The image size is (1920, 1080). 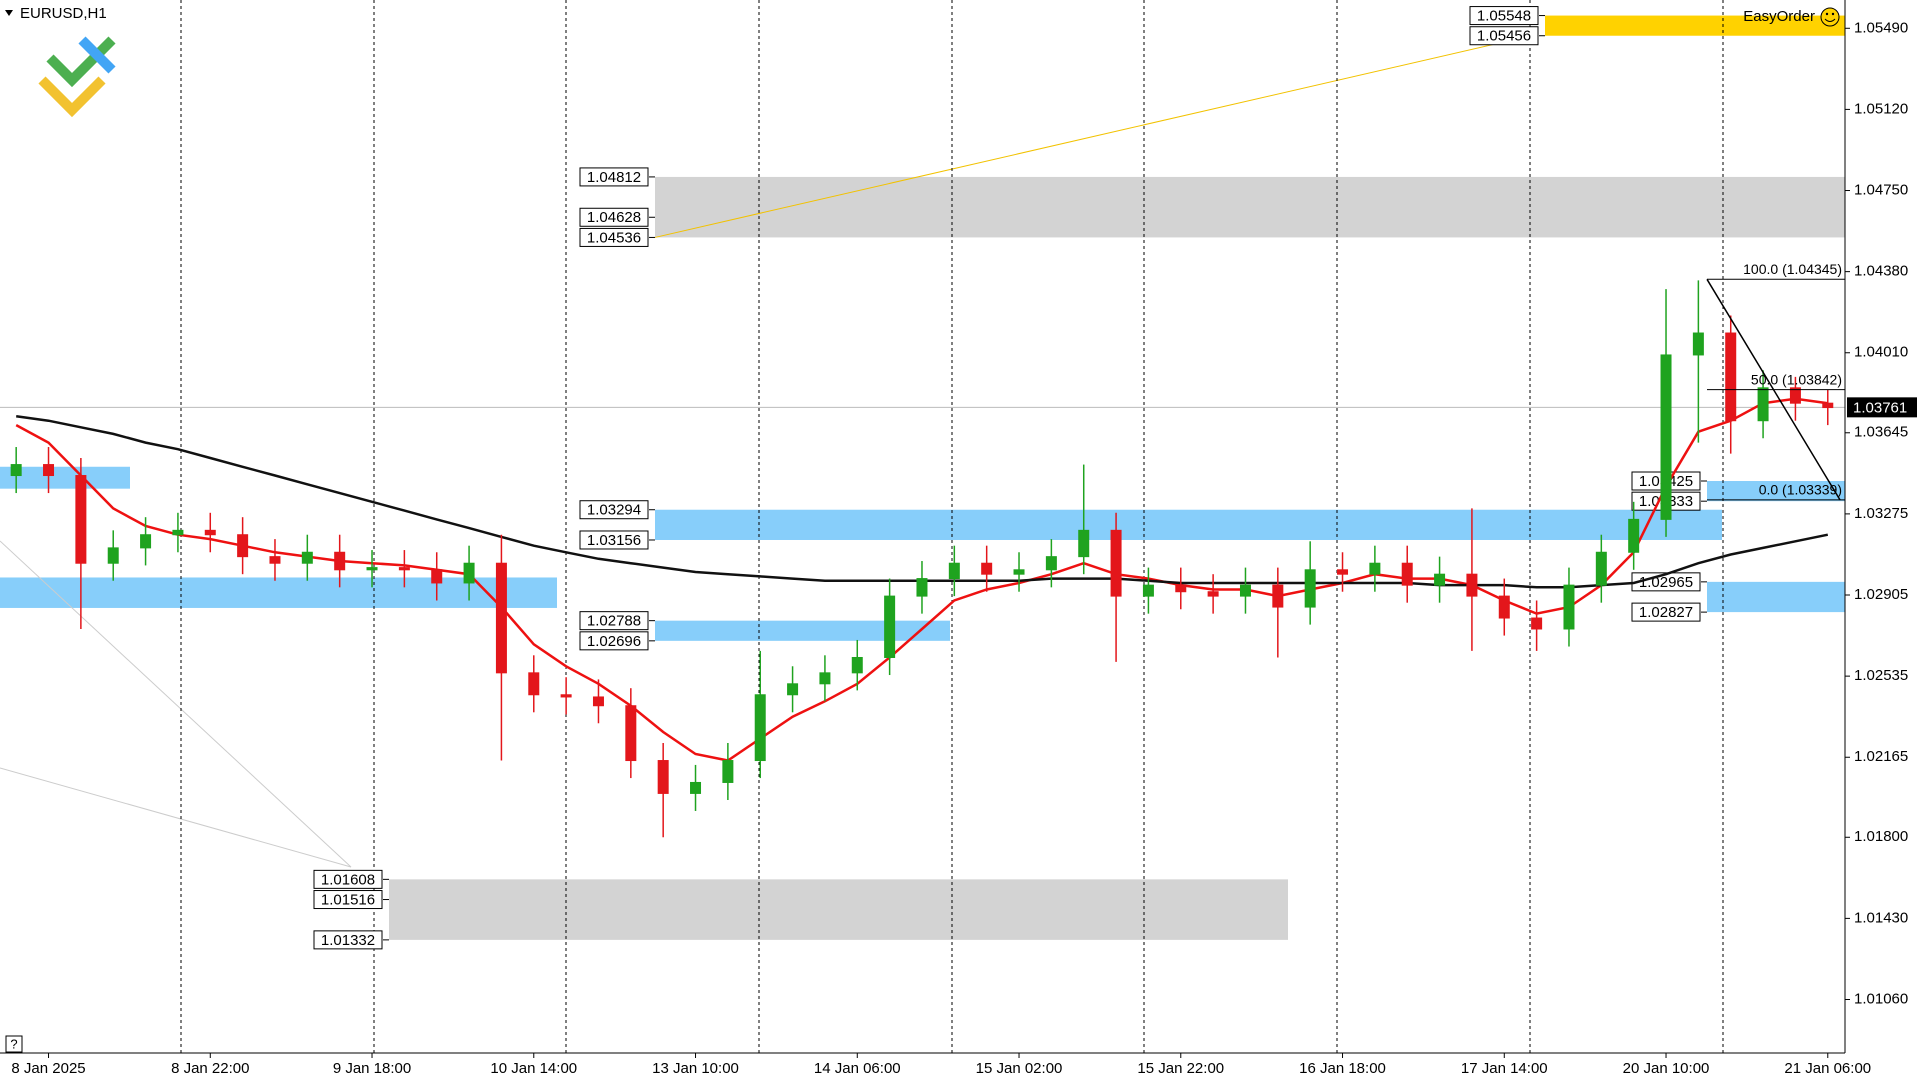 I want to click on price-label: 1.05456, so click(x=1504, y=36).